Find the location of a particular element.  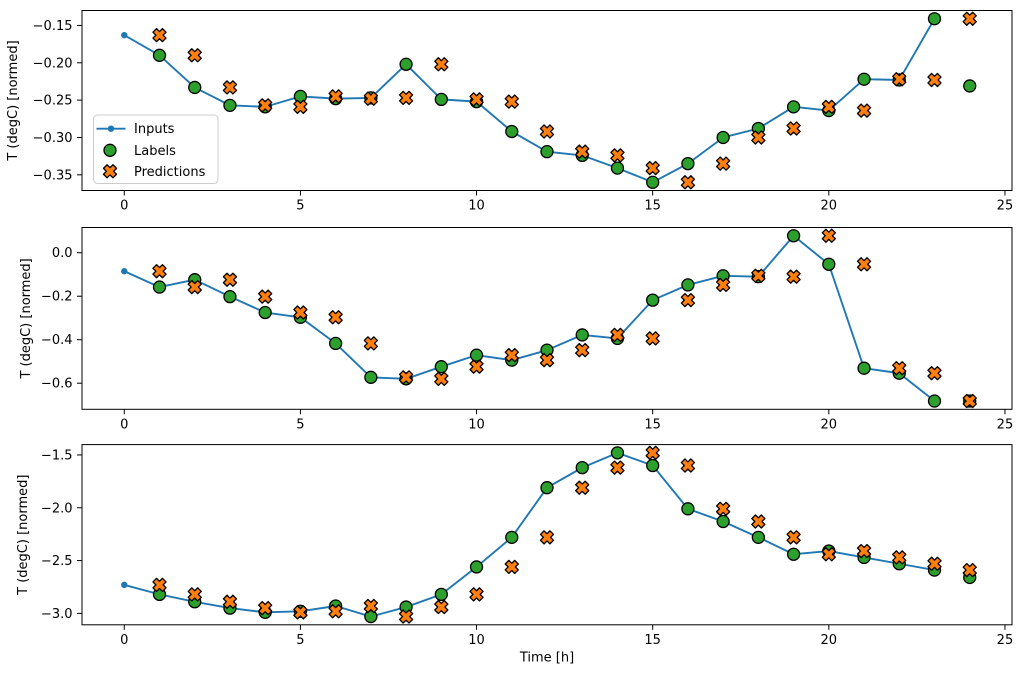

y-tick-label: −1.5 is located at coordinates (57, 455).